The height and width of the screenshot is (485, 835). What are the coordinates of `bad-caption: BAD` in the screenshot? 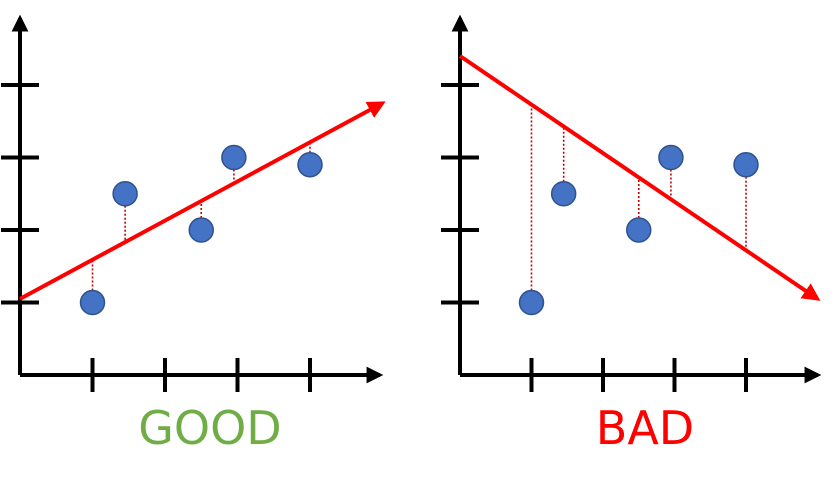 It's located at (645, 428).